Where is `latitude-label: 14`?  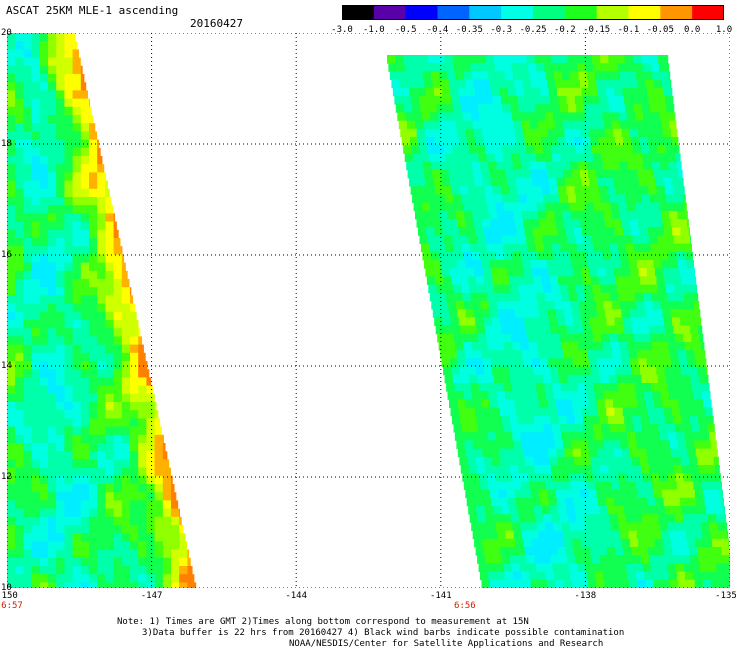 latitude-label: 14 is located at coordinates (6, 366).